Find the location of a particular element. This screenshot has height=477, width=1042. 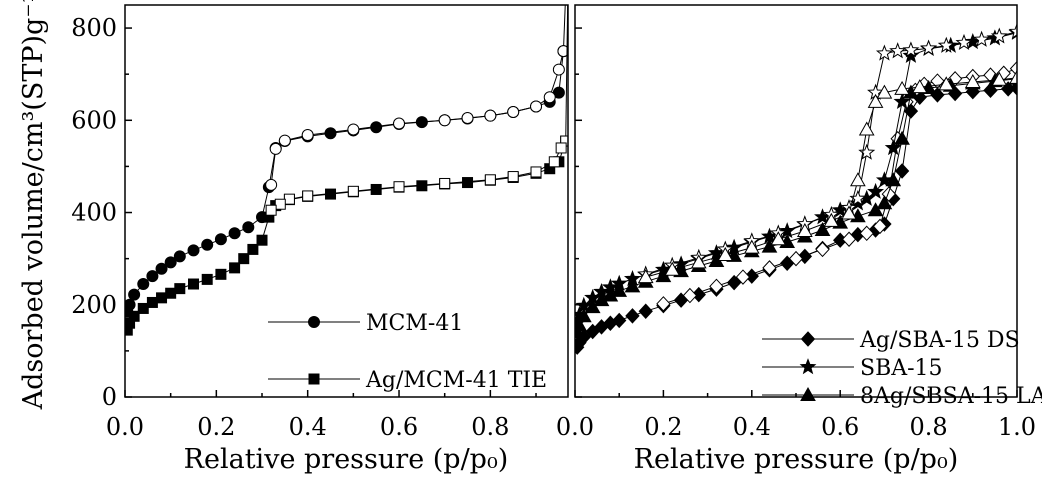

ag-sba-15-ds-legend-marker is located at coordinates (808, 339).